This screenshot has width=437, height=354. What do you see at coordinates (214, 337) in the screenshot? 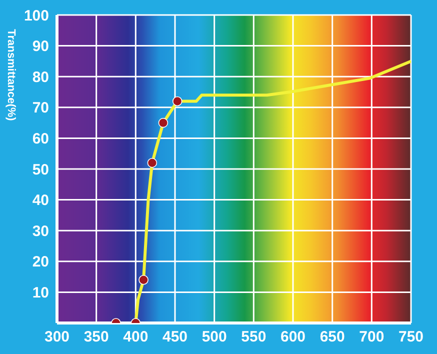
I see `x-tick-label: 500` at bounding box center [214, 337].